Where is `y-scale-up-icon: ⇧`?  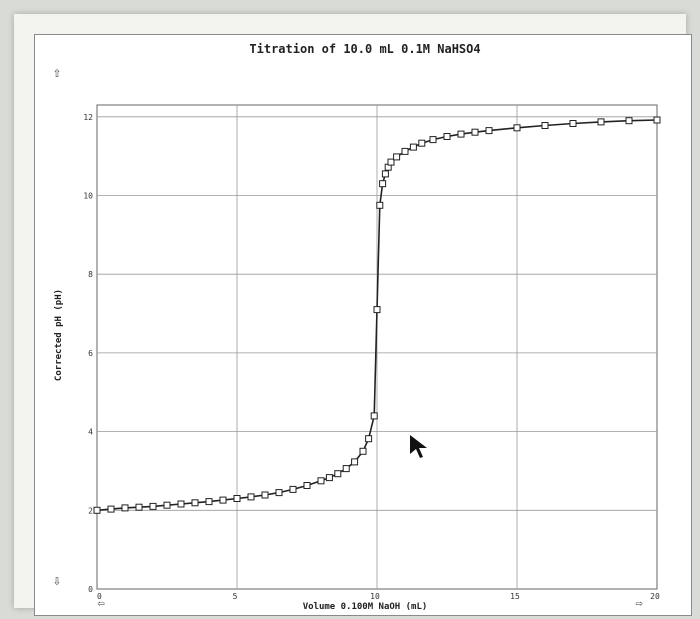
y-scale-up-icon: ⇧ is located at coordinates (57, 73).